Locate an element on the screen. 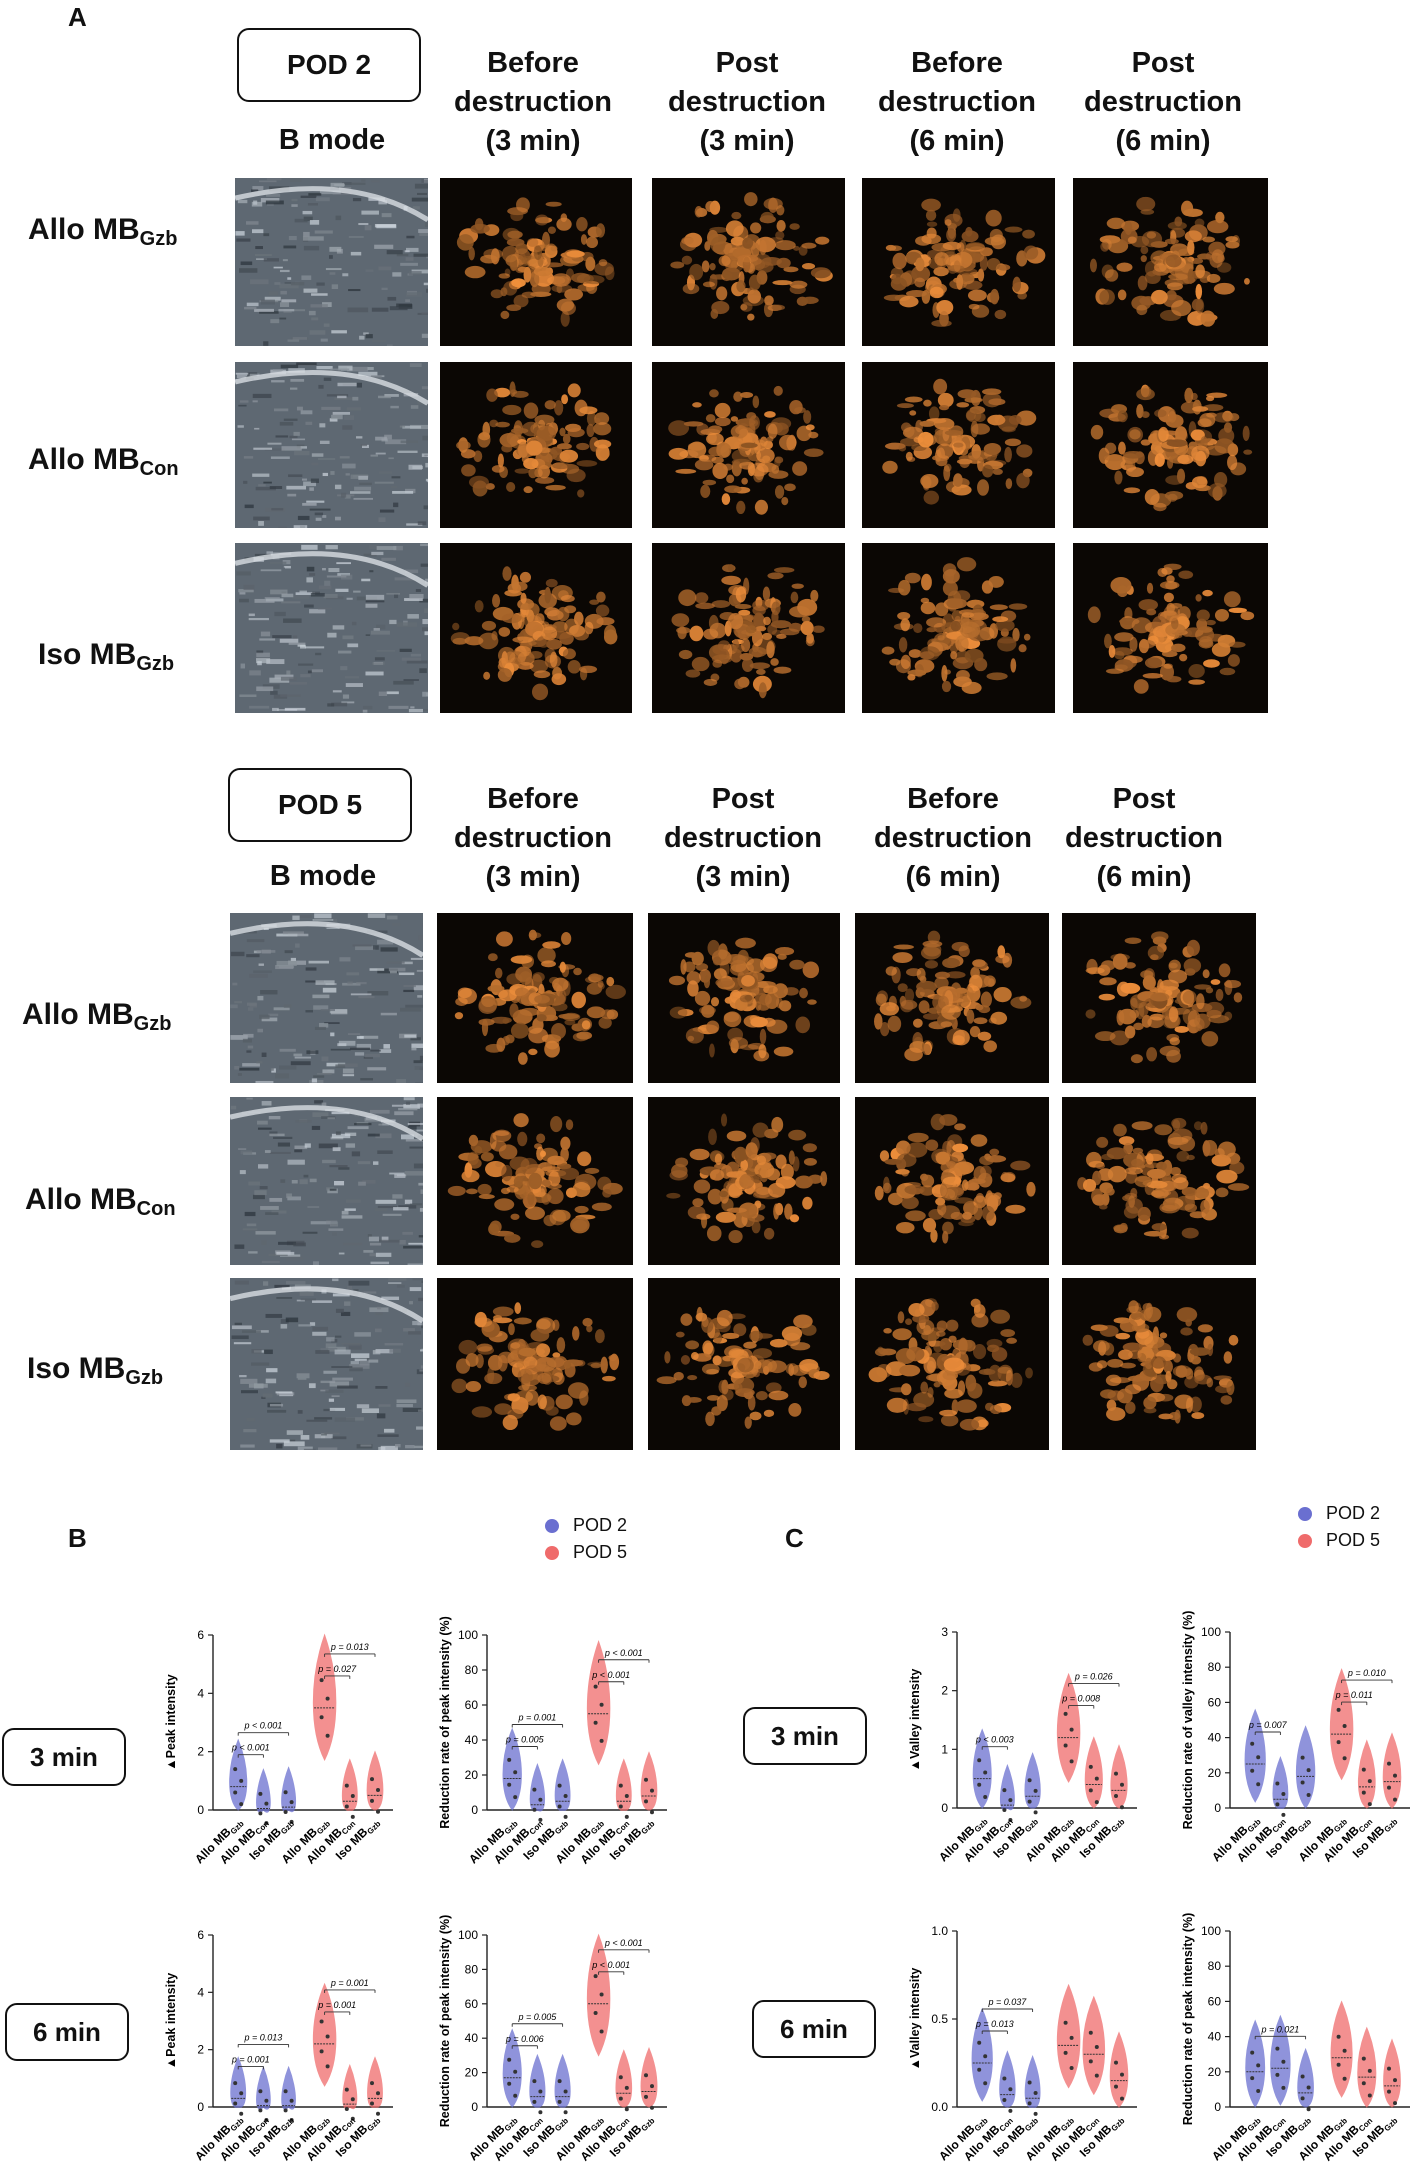  sig-label: p = 0.037 is located at coordinates (1008, 2002).